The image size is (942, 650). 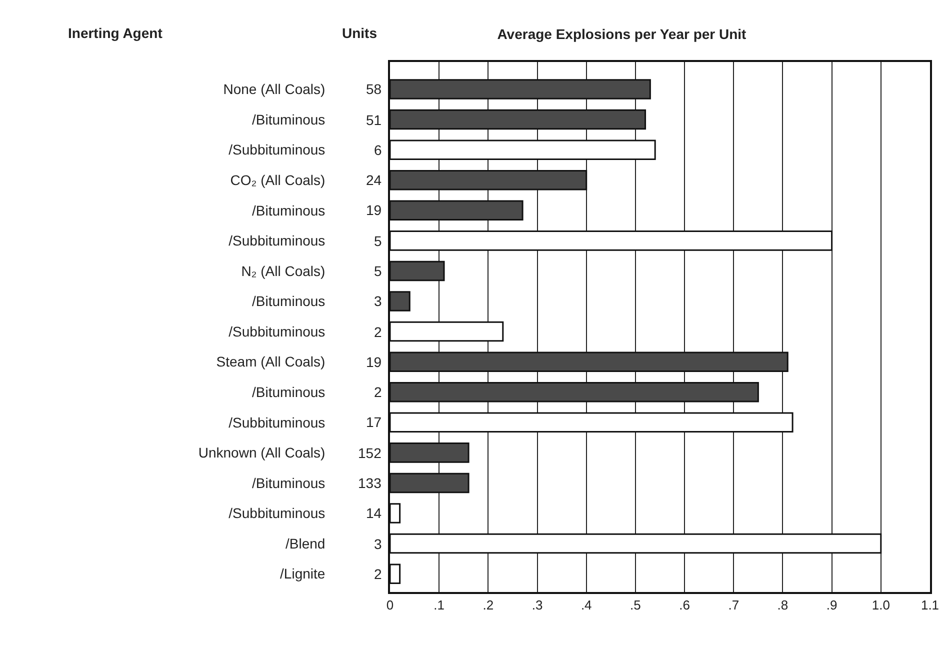 I want to click on x-tick-label: .7, so click(x=734, y=605).